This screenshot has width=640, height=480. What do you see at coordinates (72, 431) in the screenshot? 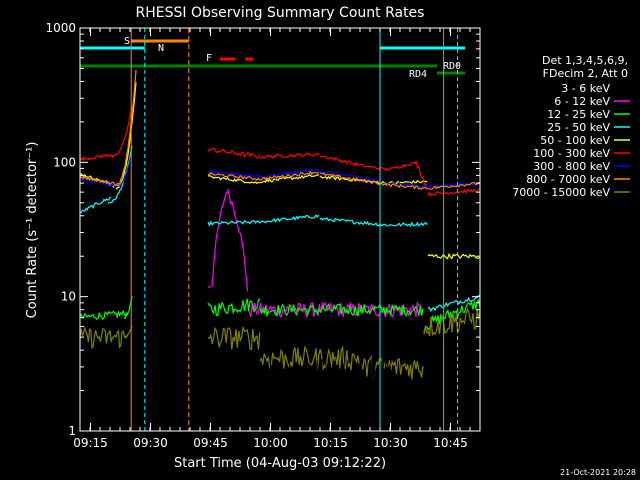
I see `y-tick-label: 1` at bounding box center [72, 431].